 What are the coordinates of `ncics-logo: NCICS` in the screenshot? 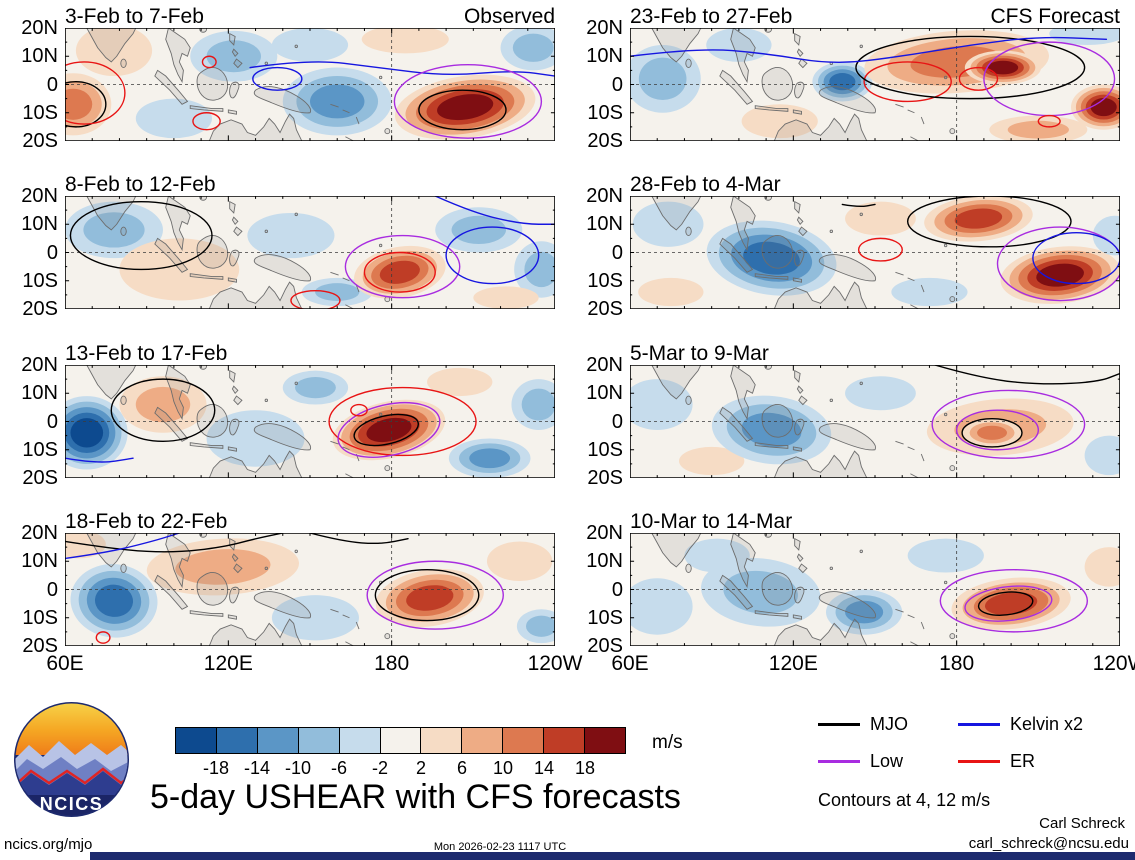 It's located at (71, 759).